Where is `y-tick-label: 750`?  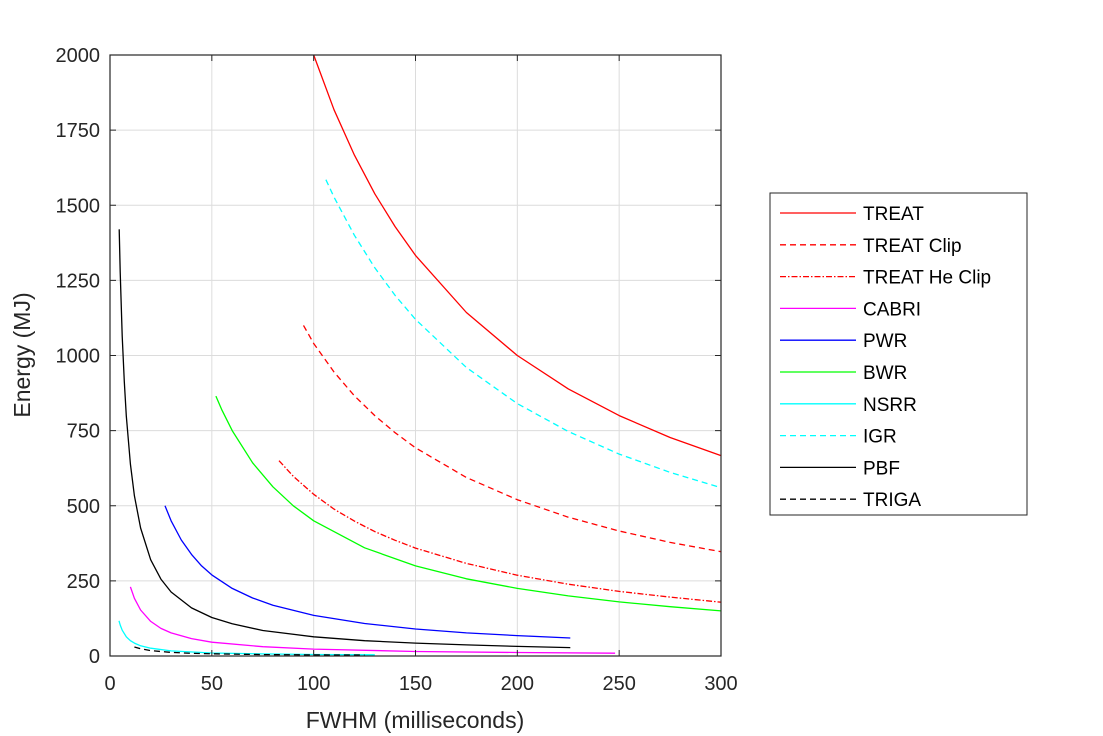
y-tick-label: 750 is located at coordinates (83, 432).